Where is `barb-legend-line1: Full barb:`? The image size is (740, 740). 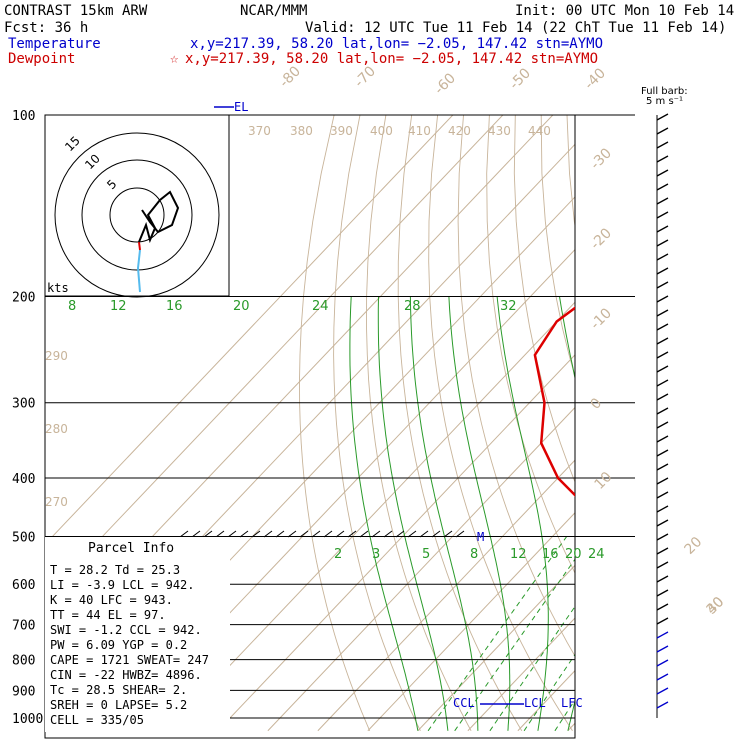
barb-legend-line1: Full barb: is located at coordinates (664, 91).